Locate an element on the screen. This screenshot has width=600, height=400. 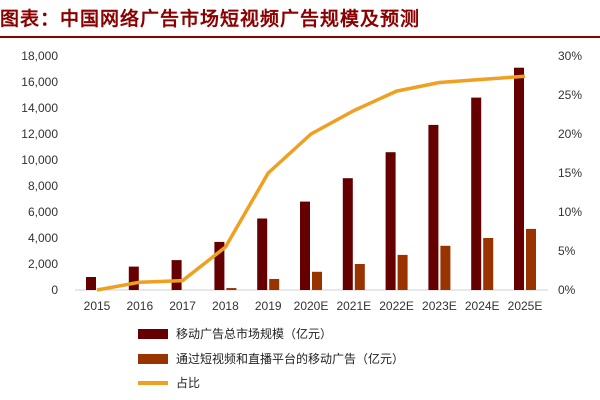
y-tick-label: 14,000 is located at coordinates (39, 108).